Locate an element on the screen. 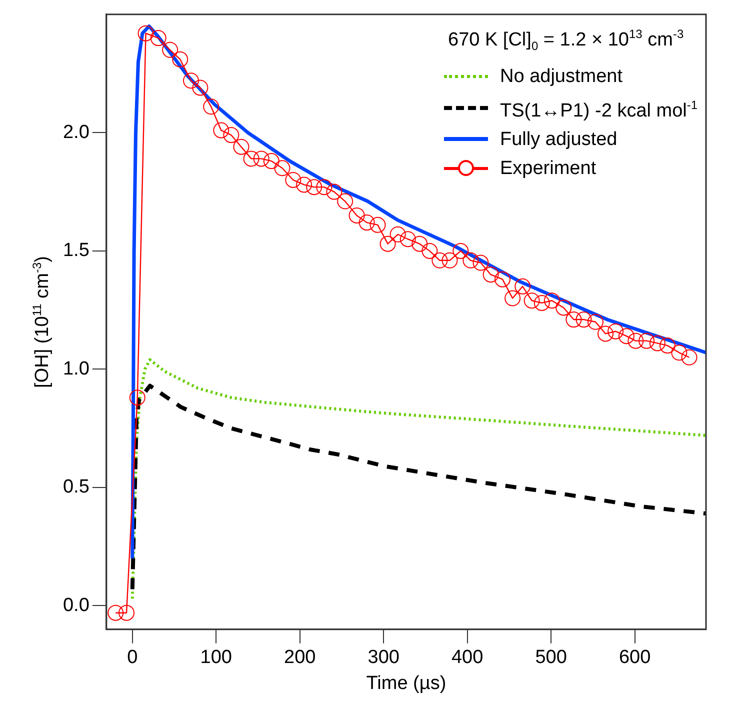 The image size is (730, 703). x-tick-label: 0 is located at coordinates (132, 657).